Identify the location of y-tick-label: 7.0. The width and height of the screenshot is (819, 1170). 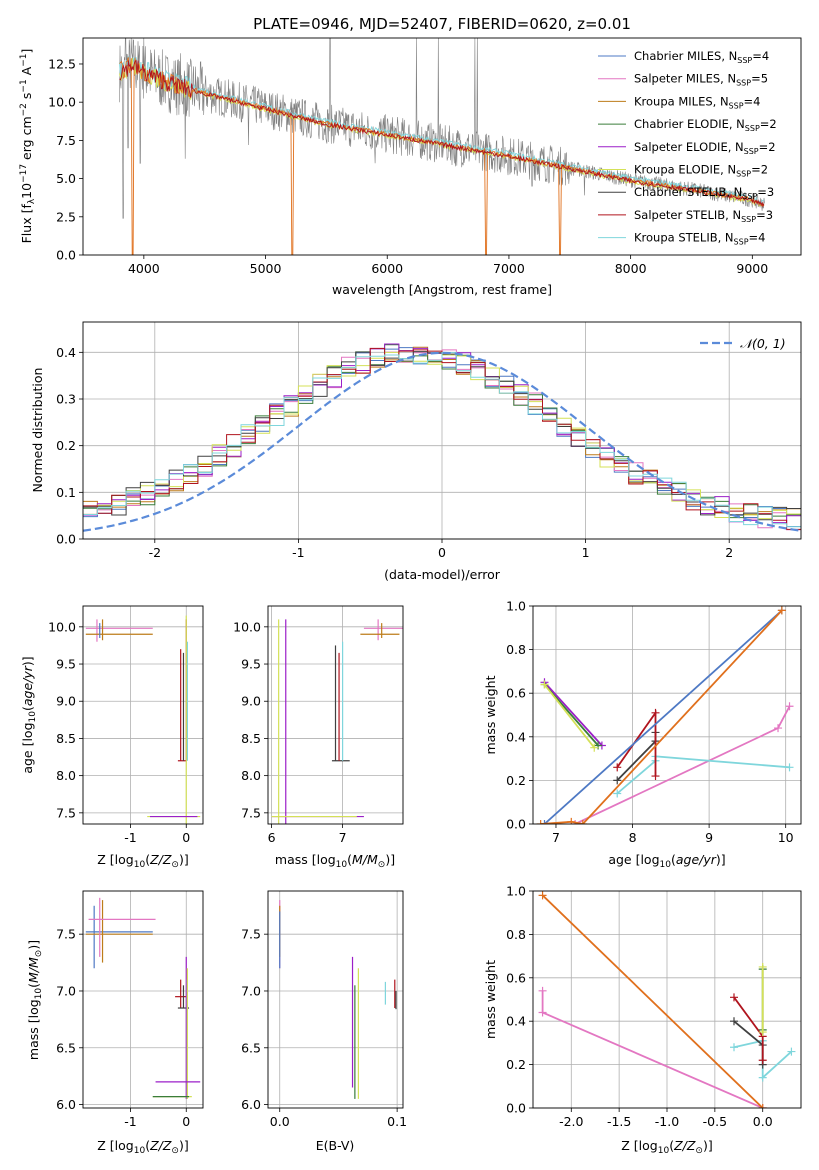
(66, 990).